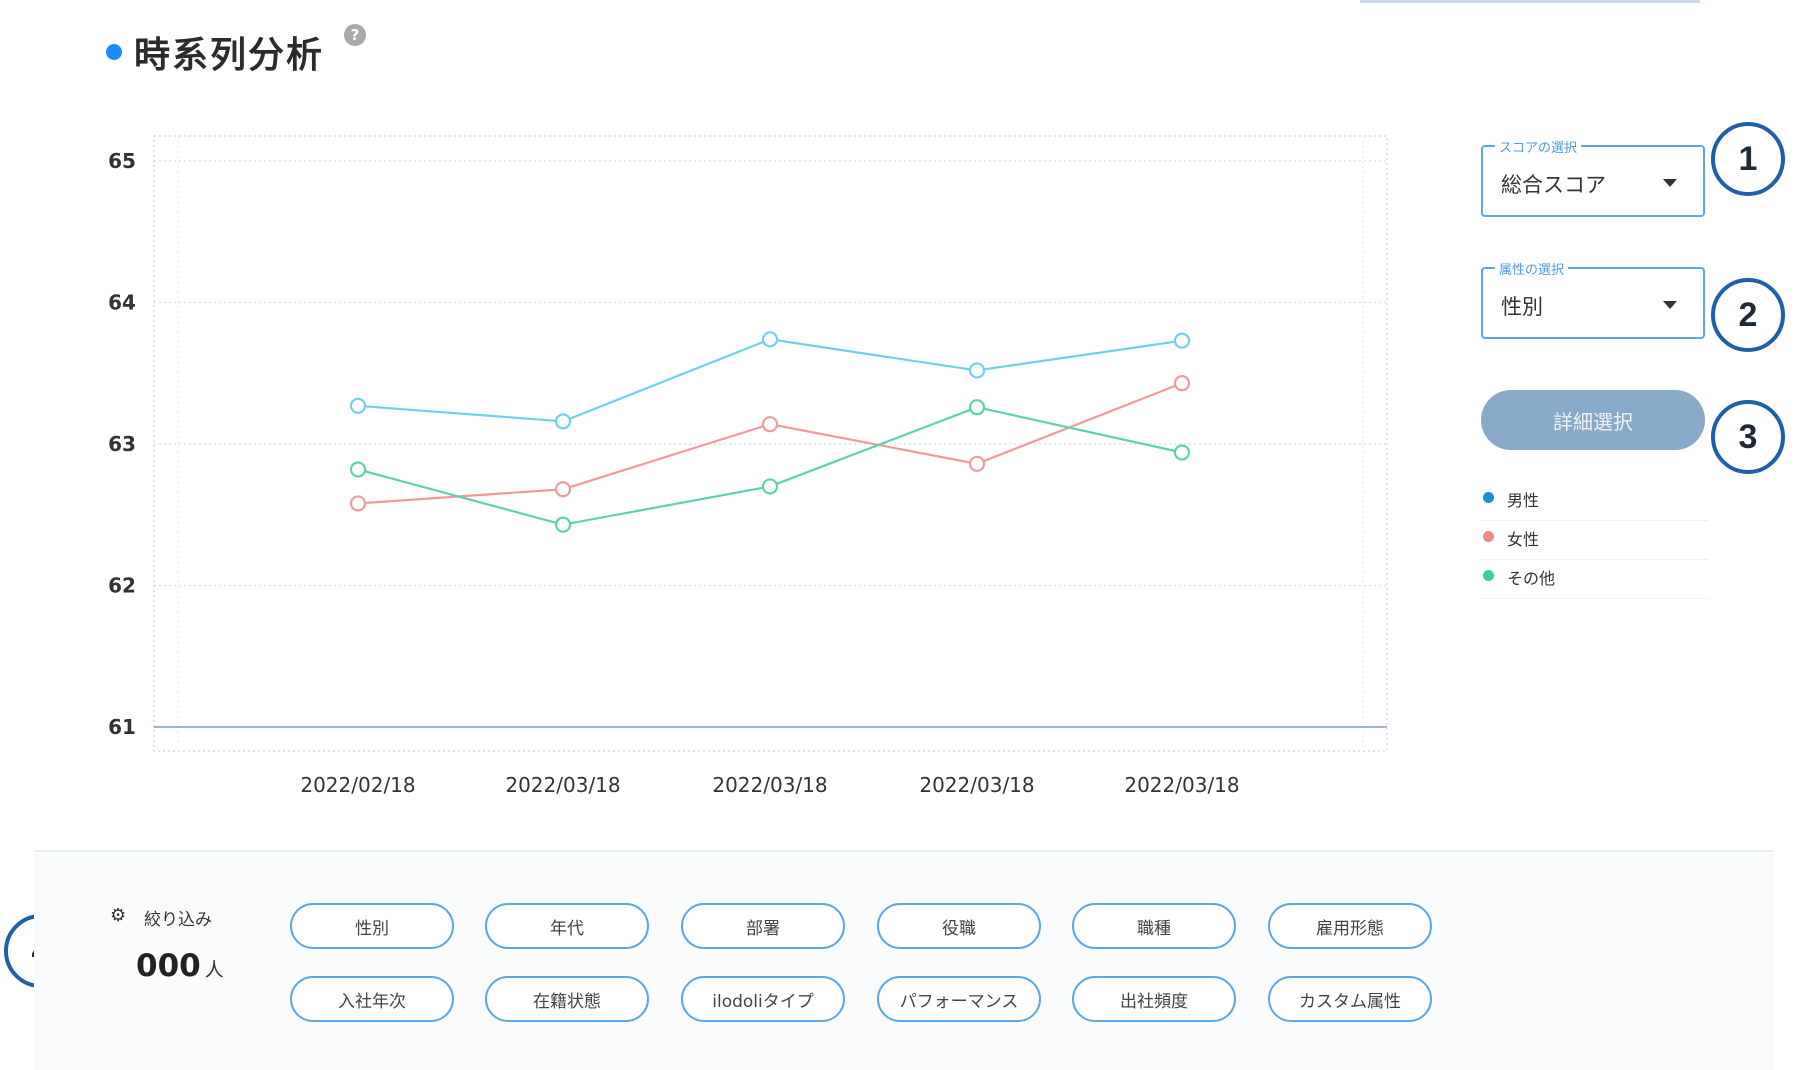 The width and height of the screenshot is (1794, 1070). Describe the element at coordinates (168, 966) in the screenshot. I see `count-value: 000` at that location.